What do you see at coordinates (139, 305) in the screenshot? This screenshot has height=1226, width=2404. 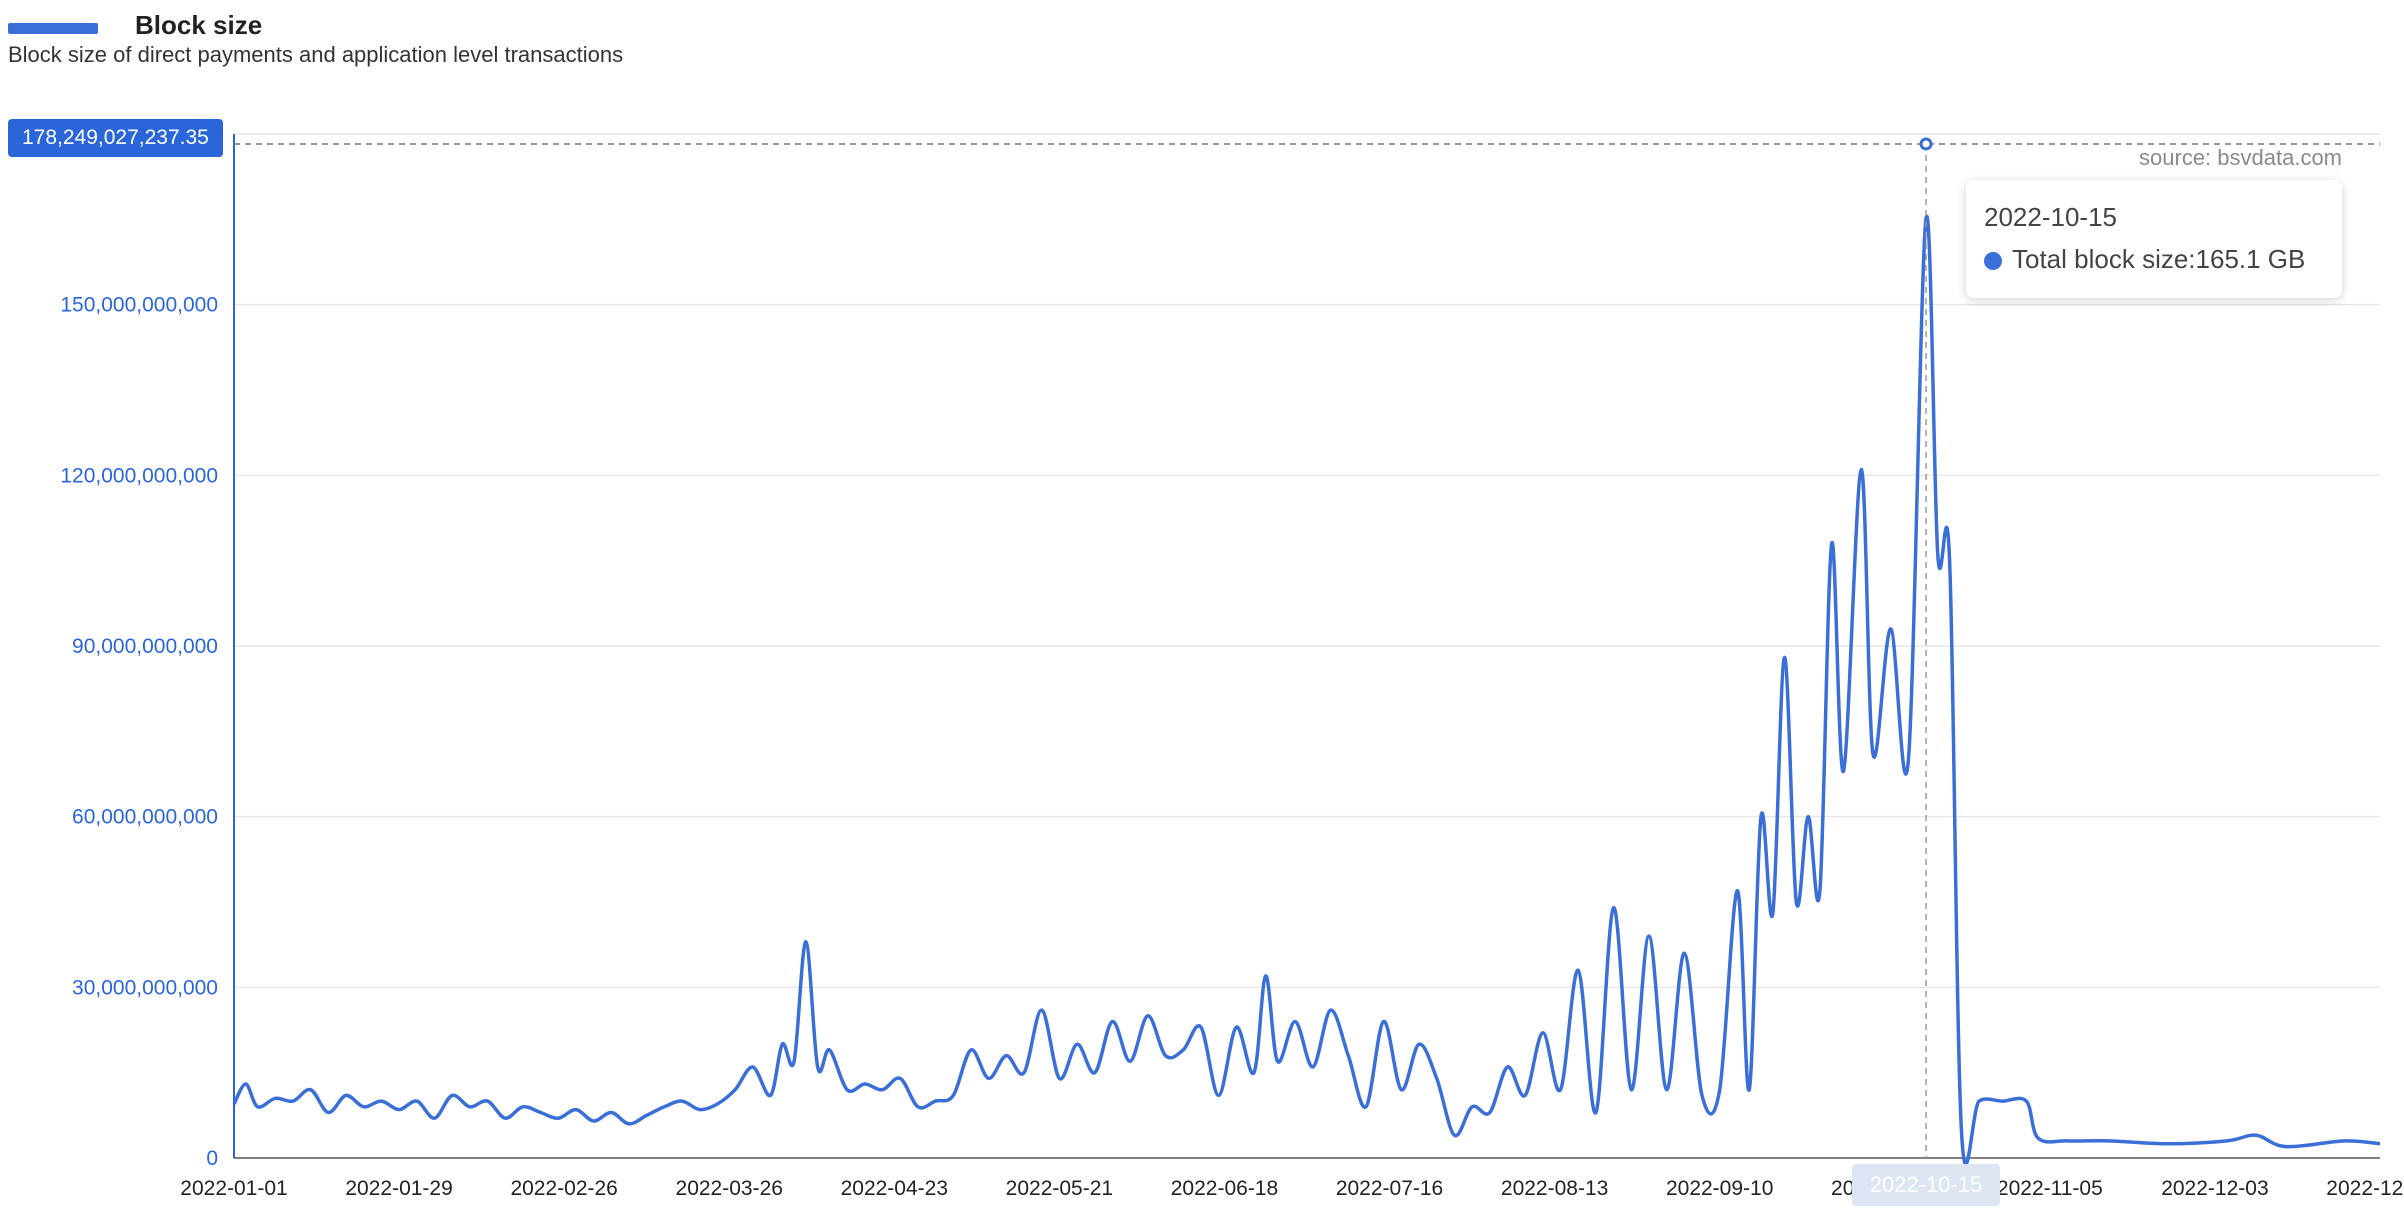 I see `y-tick-label: 150,000,000,000` at bounding box center [139, 305].